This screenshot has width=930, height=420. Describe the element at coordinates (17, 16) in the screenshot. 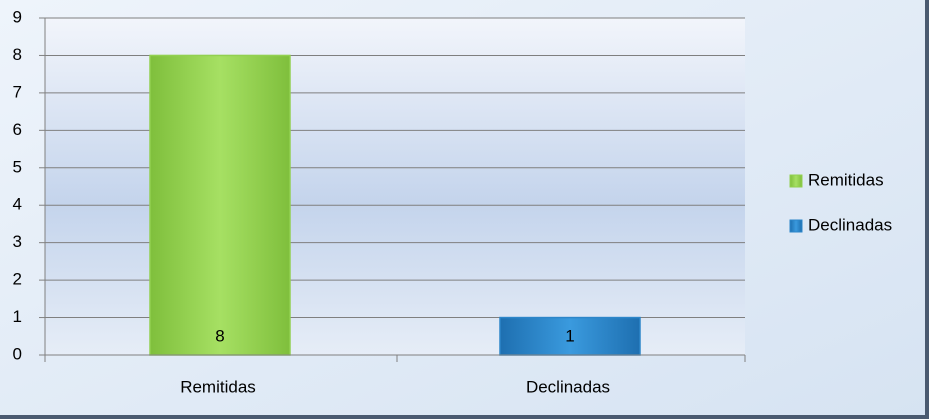

I see `y-tick-label: 9` at that location.